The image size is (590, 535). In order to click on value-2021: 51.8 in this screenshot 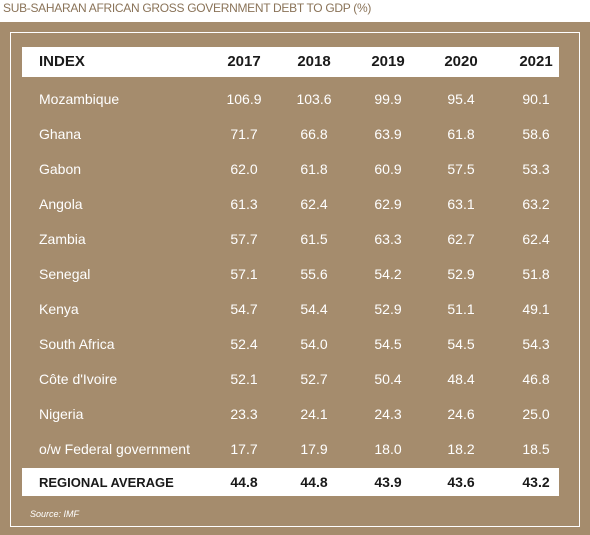, I will do `click(536, 274)`.